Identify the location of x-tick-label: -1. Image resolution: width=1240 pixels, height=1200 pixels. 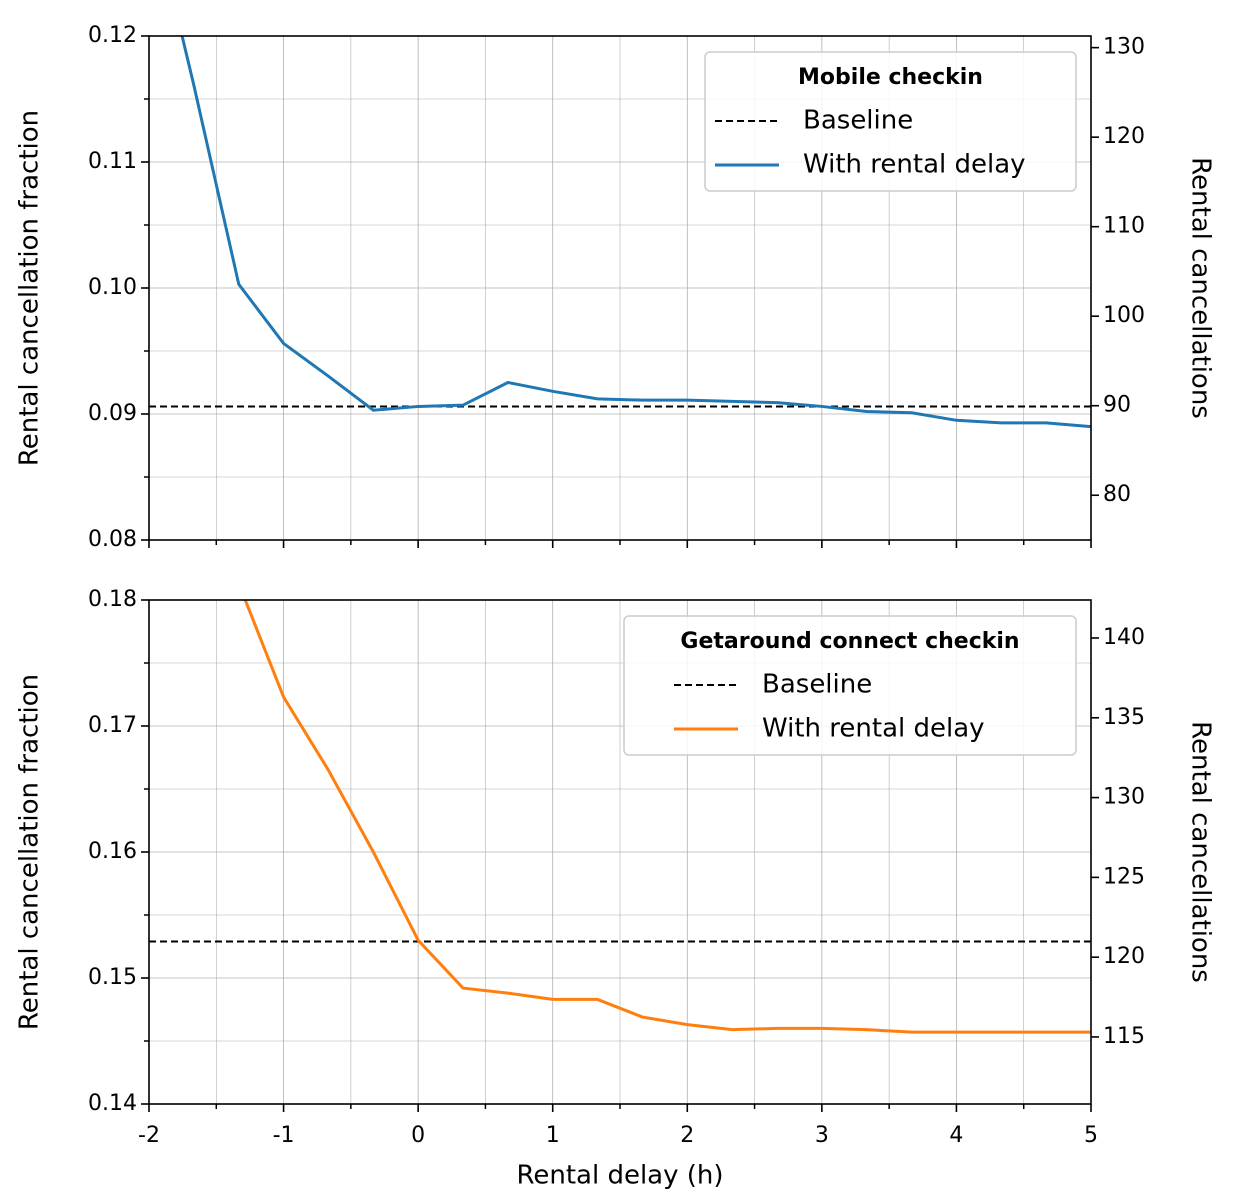
(284, 1135).